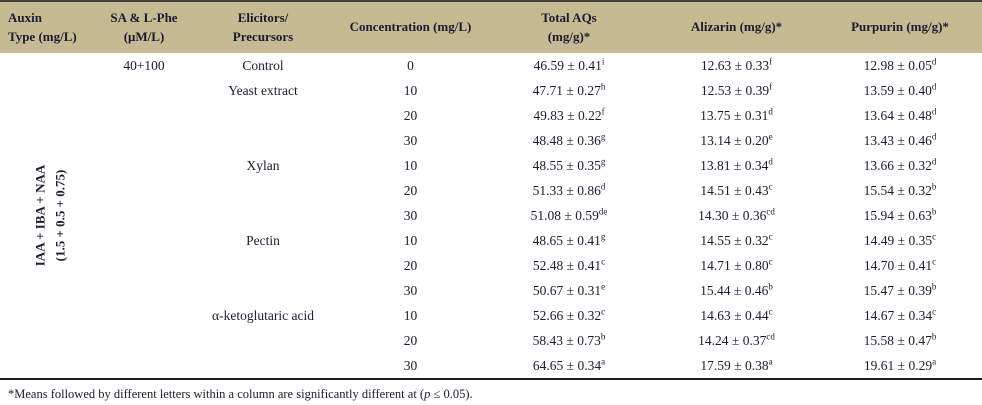  Describe the element at coordinates (736, 189) in the screenshot. I see `alizarin-cell: 14.51 ± 0.43c` at that location.